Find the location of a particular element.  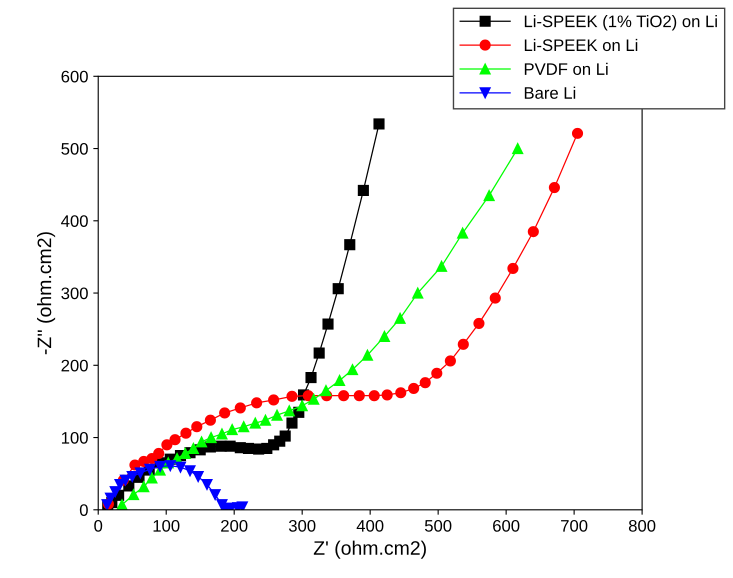

y-axis-title: -Z'' (ohm.cm2) is located at coordinates (46, 293).